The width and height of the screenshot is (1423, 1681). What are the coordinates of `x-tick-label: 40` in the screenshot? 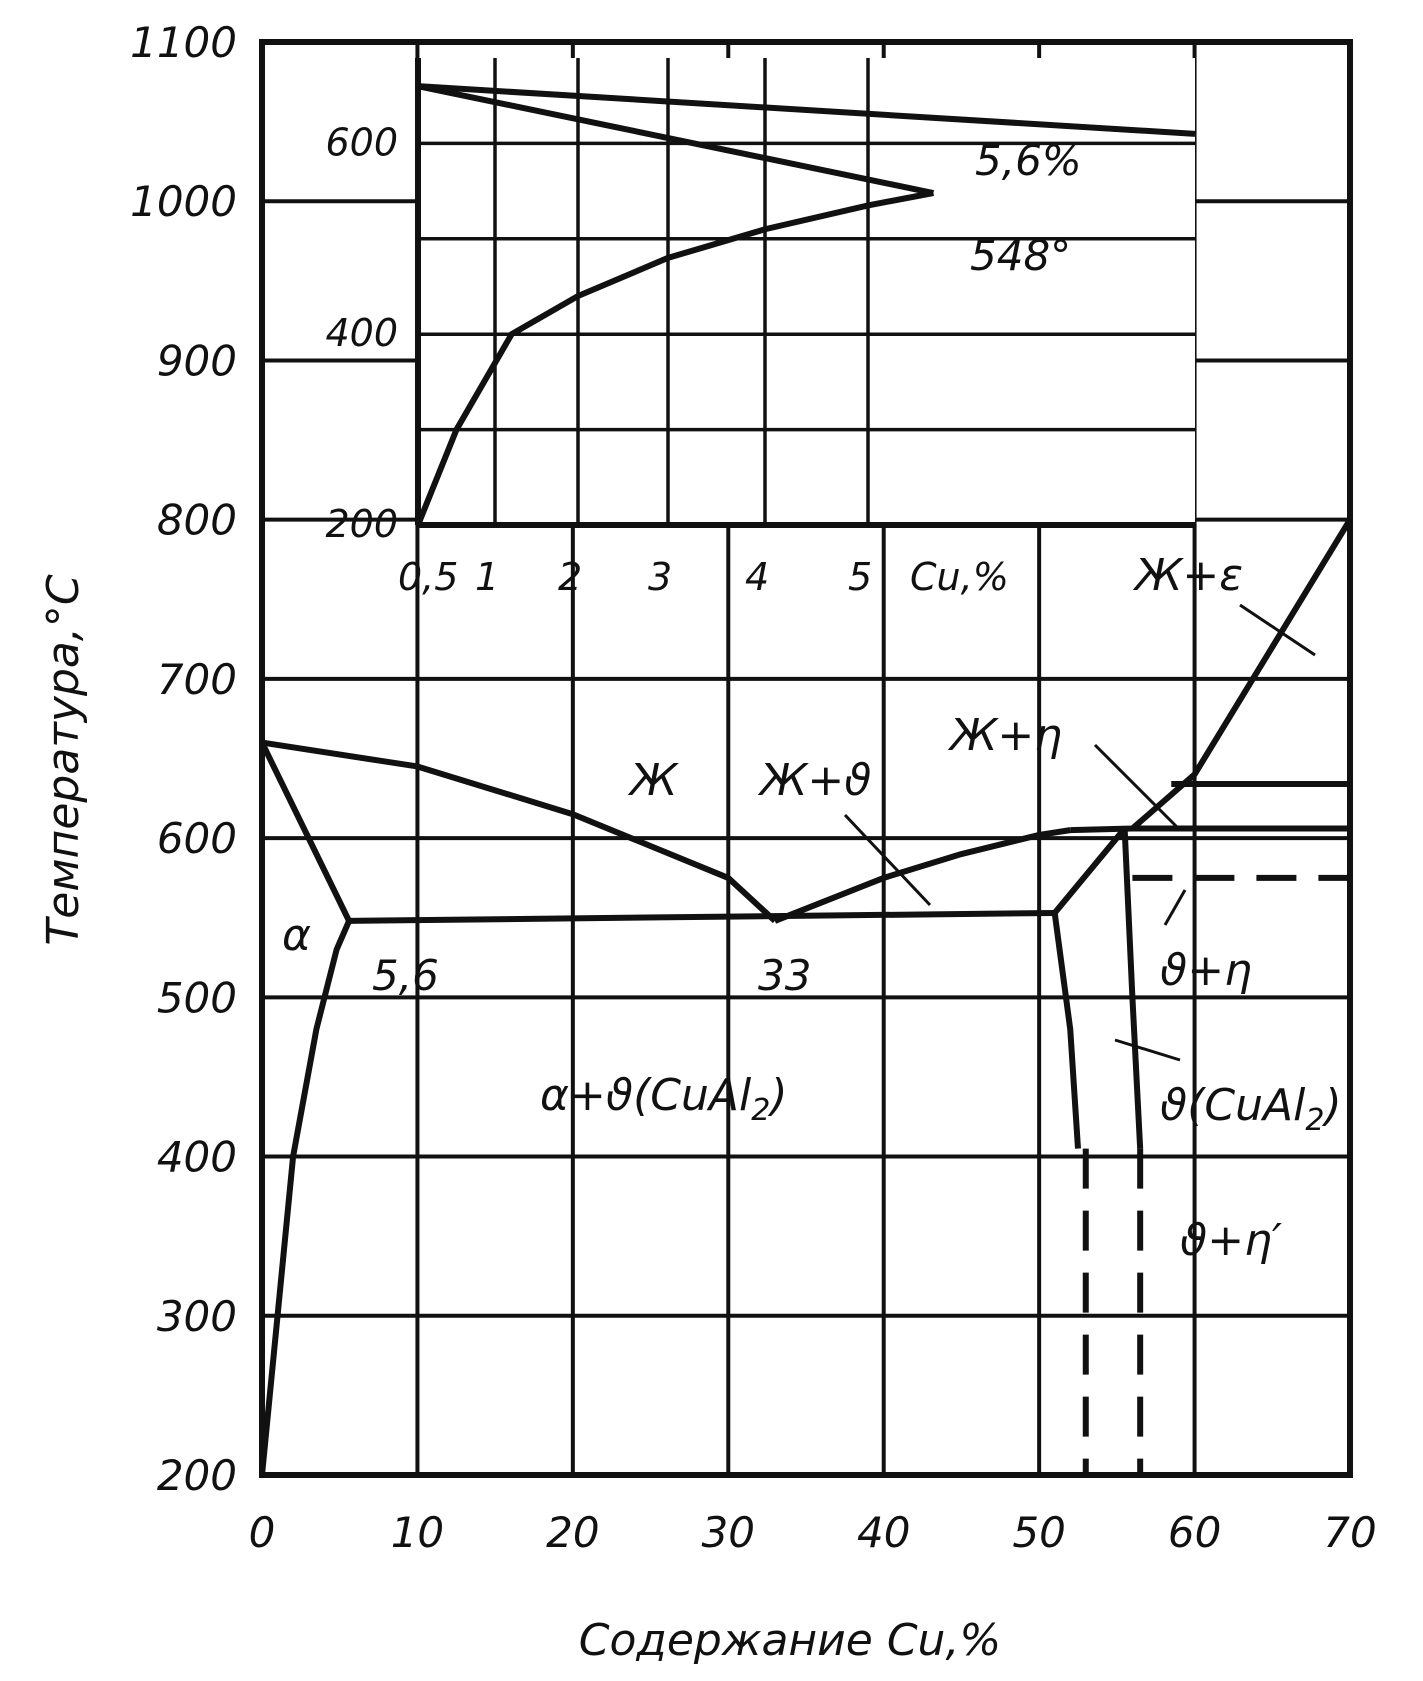 It's located at (883, 1532).